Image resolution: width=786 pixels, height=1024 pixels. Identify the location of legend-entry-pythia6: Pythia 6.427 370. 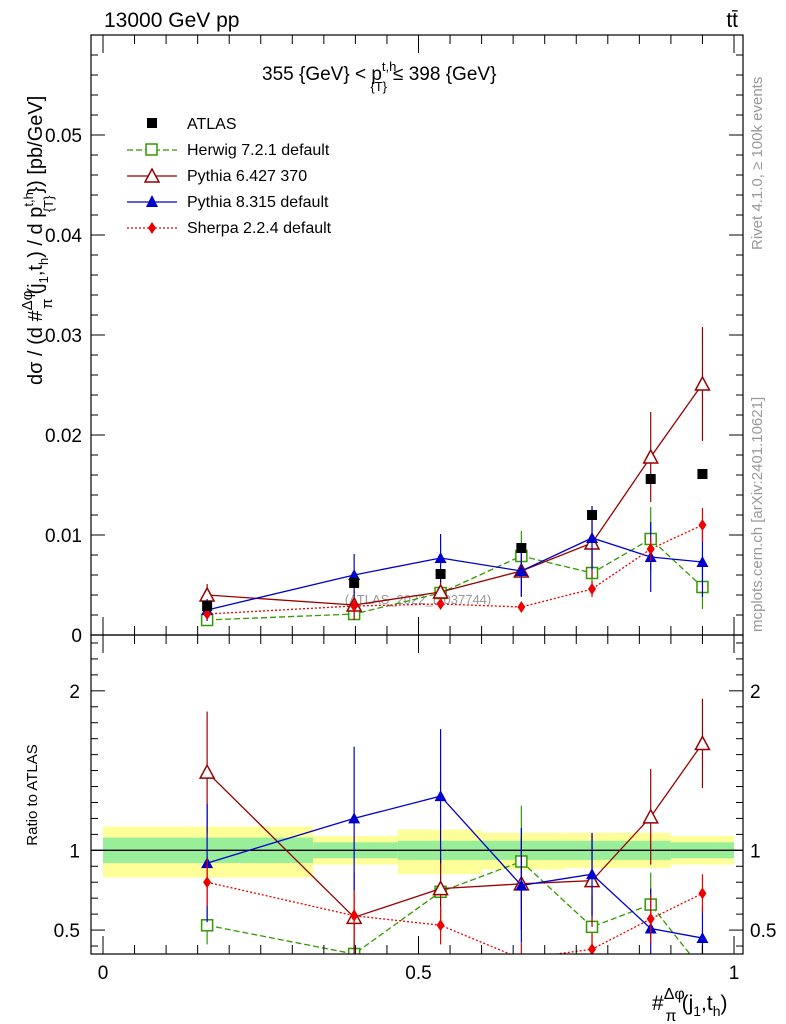
(217, 176).